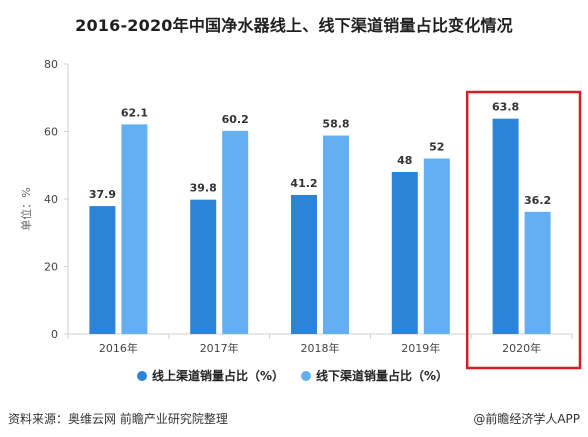 The image size is (588, 437). What do you see at coordinates (219, 348) in the screenshot?
I see `x-tick-label: 2017年` at bounding box center [219, 348].